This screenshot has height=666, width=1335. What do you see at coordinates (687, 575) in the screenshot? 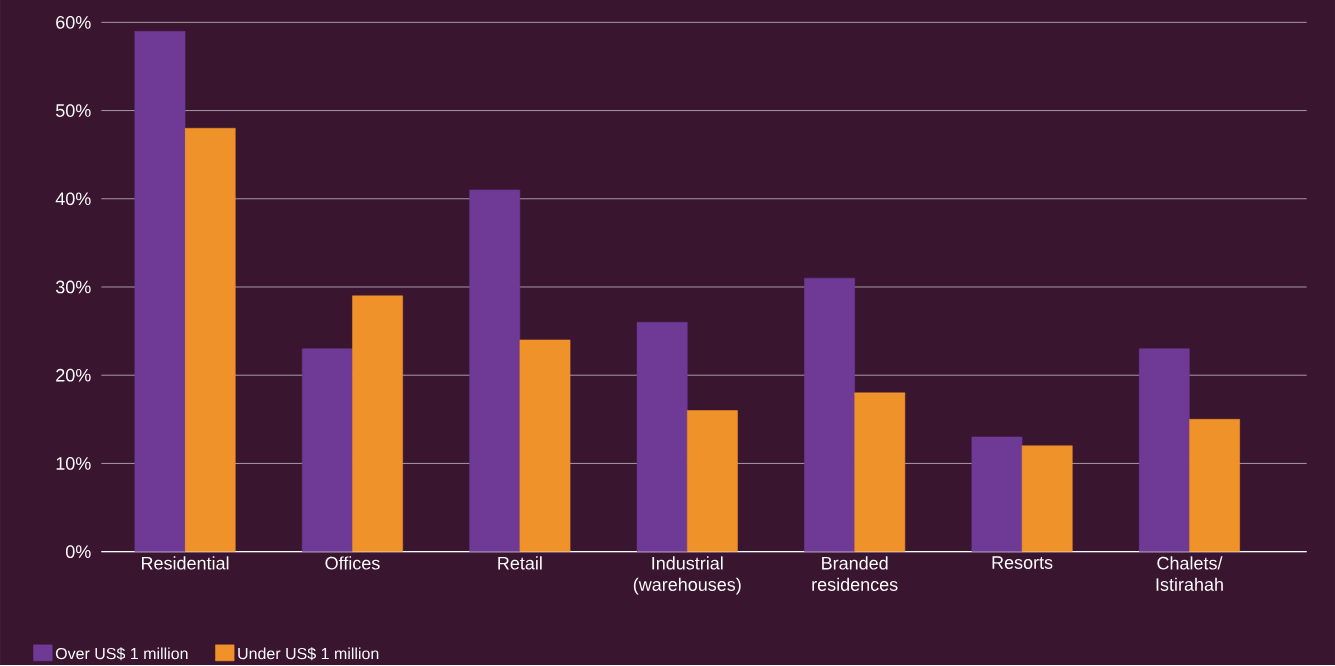
I see `x-tick-label: Industrial (warehouses)` at bounding box center [687, 575].